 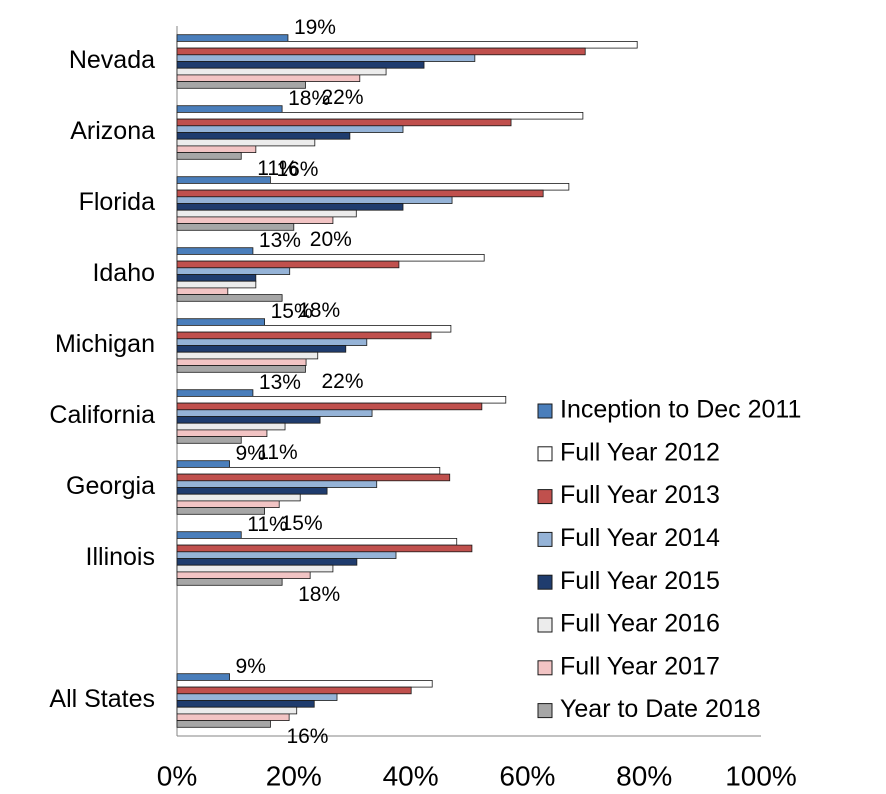 I want to click on legend-label: Full Year 2015, so click(x=640, y=581).